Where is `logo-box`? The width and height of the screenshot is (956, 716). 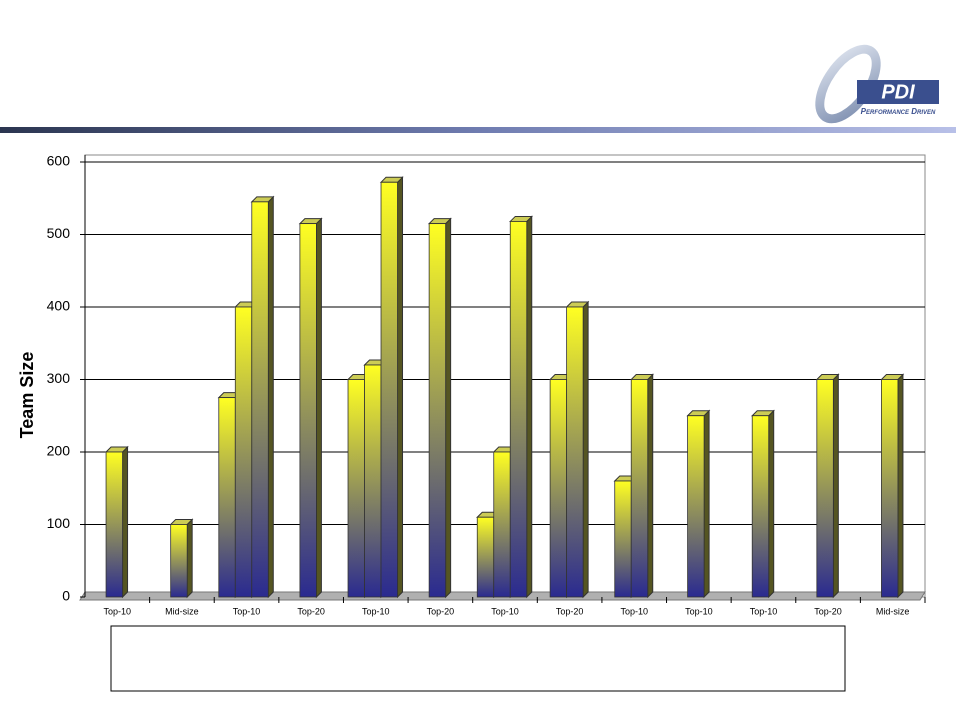 logo-box is located at coordinates (898, 92).